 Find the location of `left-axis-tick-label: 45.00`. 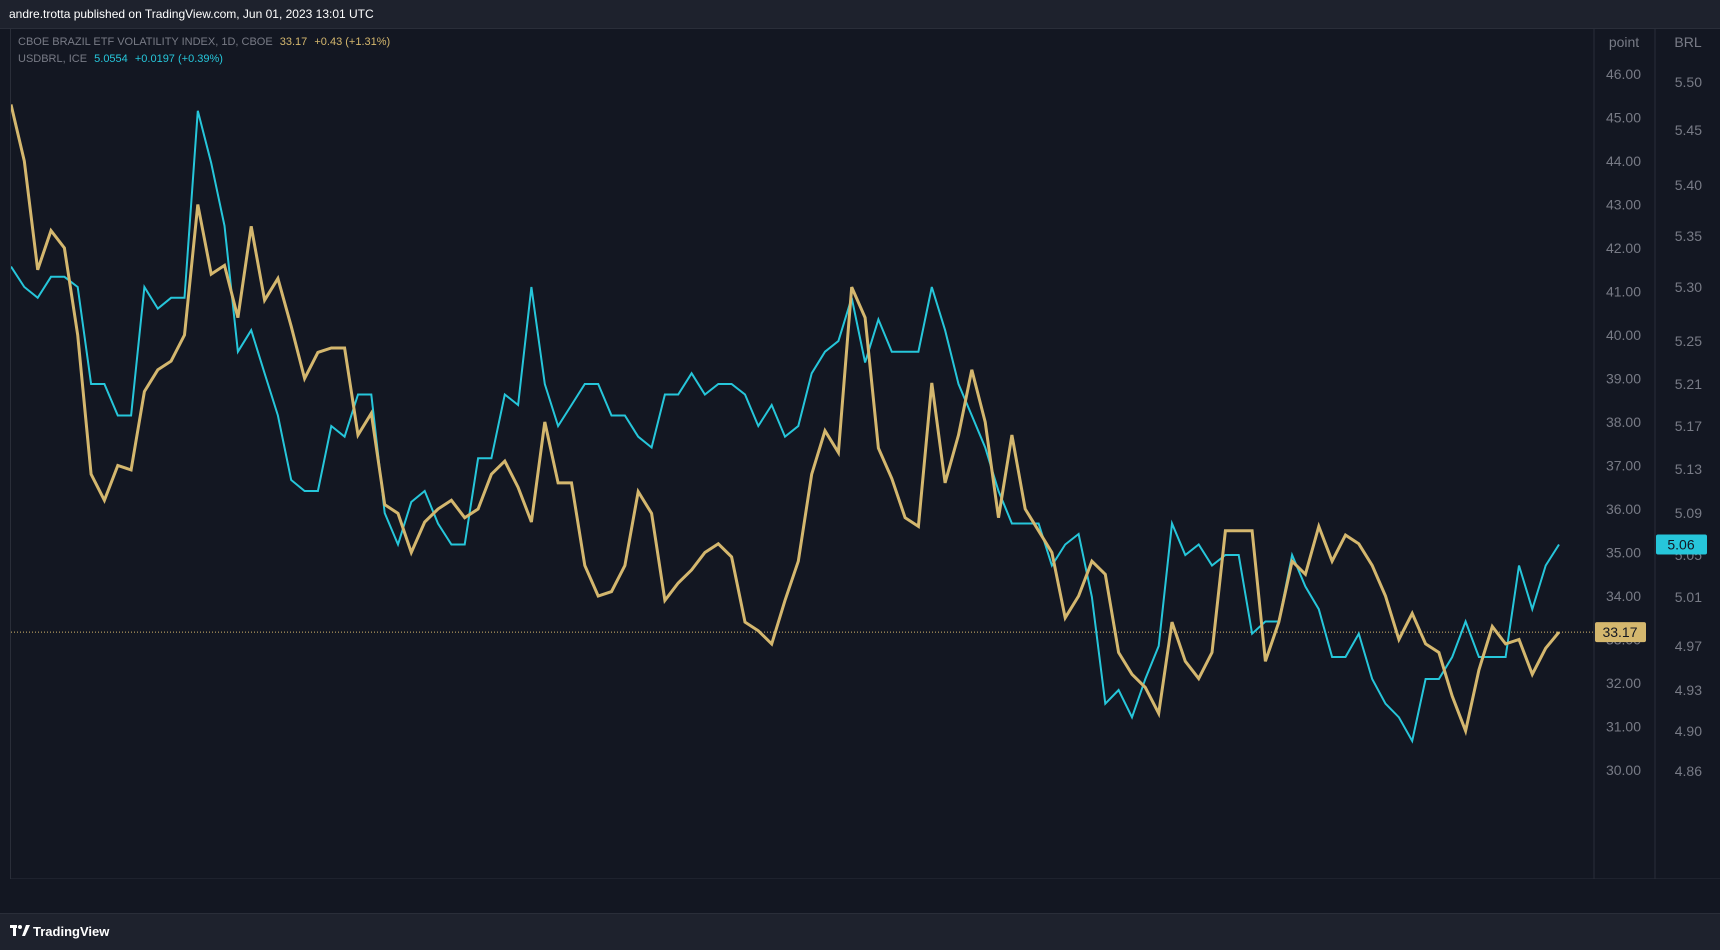

left-axis-tick-label: 45.00 is located at coordinates (1623, 118).